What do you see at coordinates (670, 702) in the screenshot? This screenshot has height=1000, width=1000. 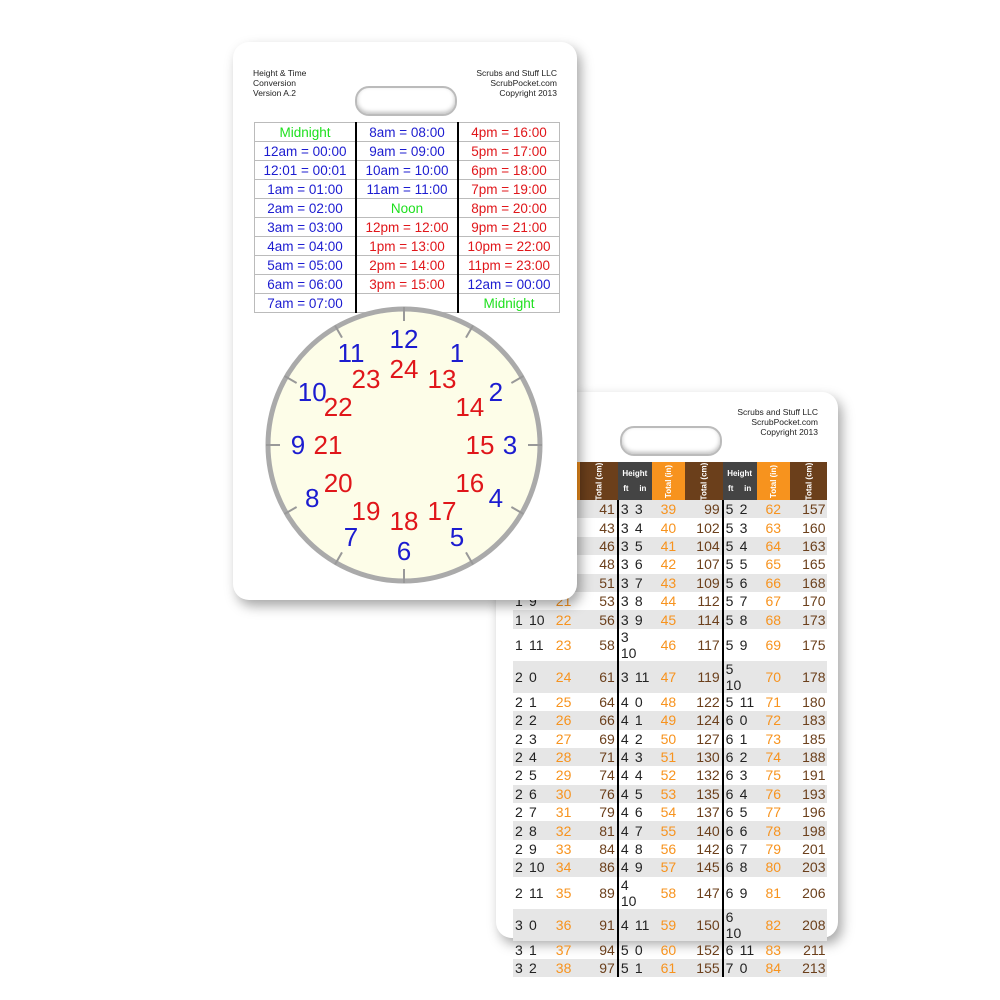 I see `table-row: 2 1 25 64 4 0 48 122 5 11 71 180` at bounding box center [670, 702].